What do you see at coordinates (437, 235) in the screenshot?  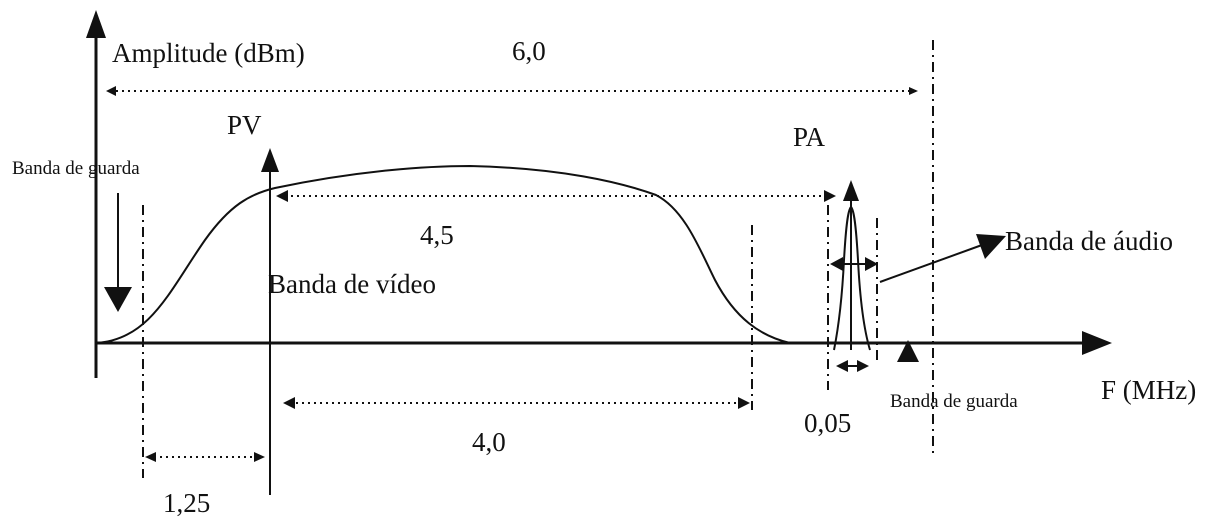 I see `video-upper-width-label: 4,5` at bounding box center [437, 235].